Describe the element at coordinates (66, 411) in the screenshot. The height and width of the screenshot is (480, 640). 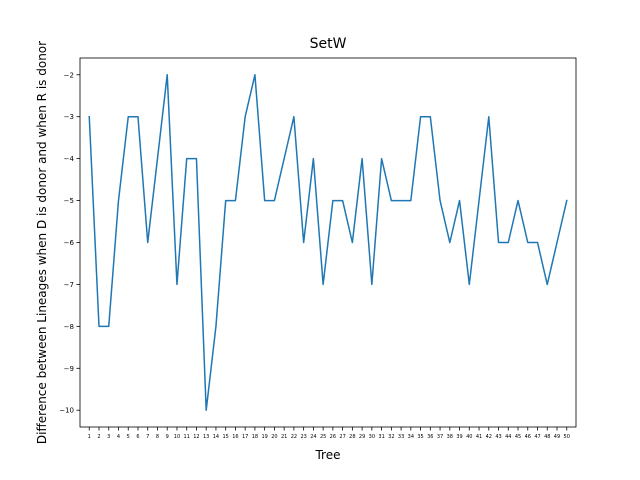
I see `y-tick-label: −10` at that location.